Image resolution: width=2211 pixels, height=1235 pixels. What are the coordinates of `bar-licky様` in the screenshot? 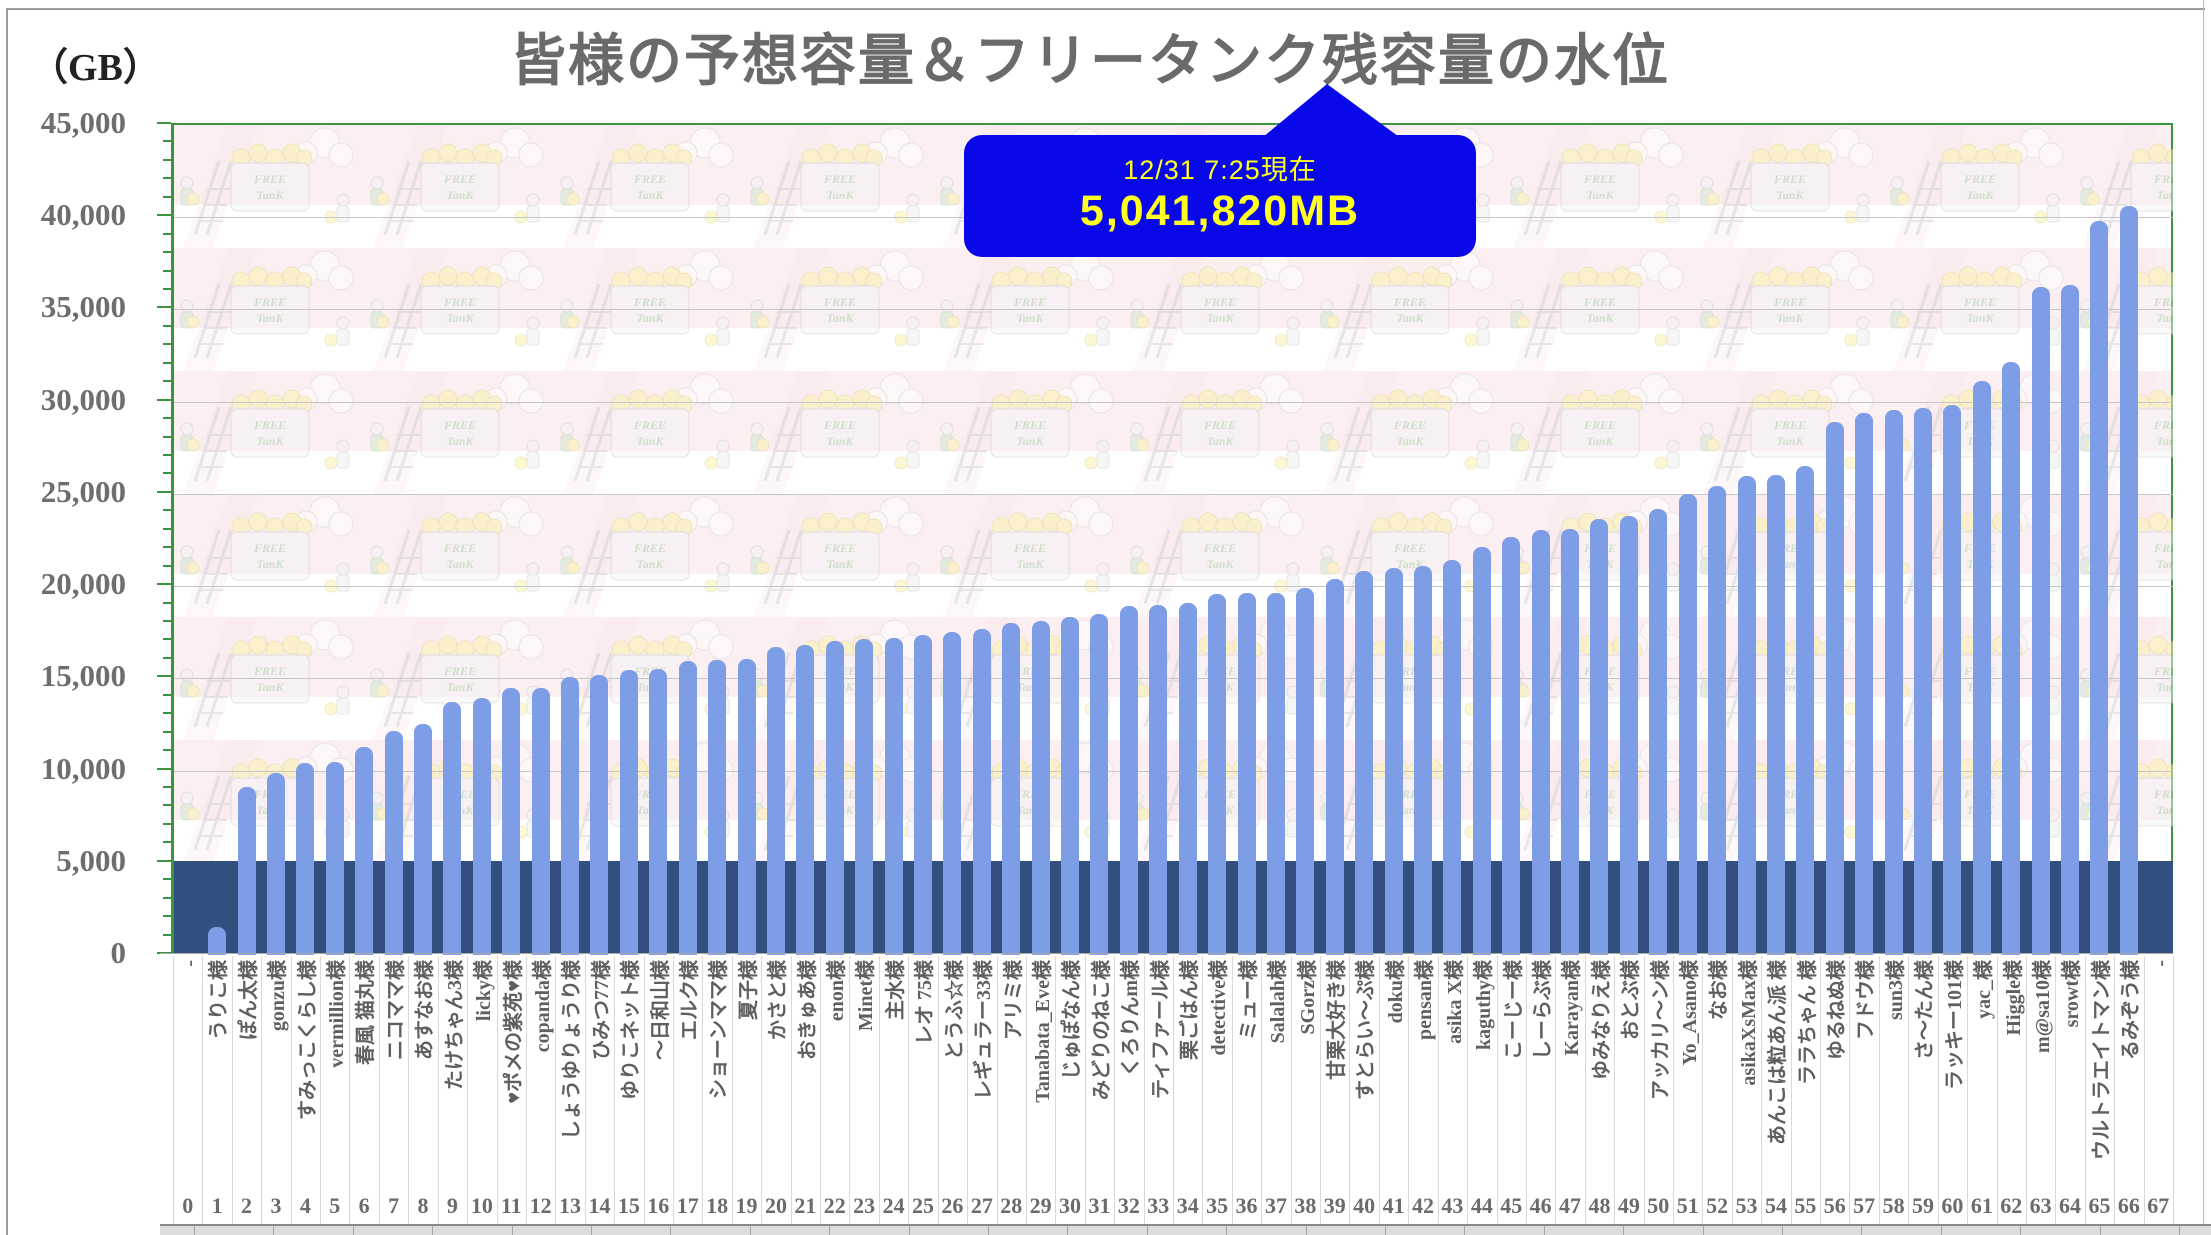 It's located at (481, 826).